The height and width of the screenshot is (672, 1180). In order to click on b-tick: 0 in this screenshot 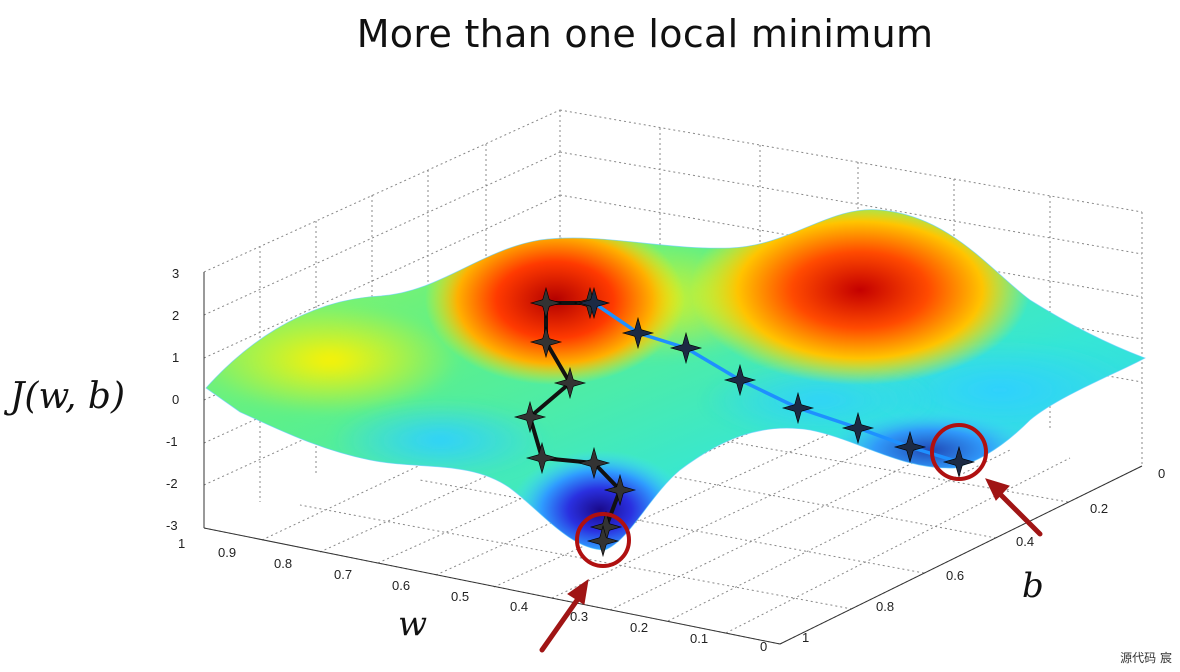, I will do `click(1161, 473)`.